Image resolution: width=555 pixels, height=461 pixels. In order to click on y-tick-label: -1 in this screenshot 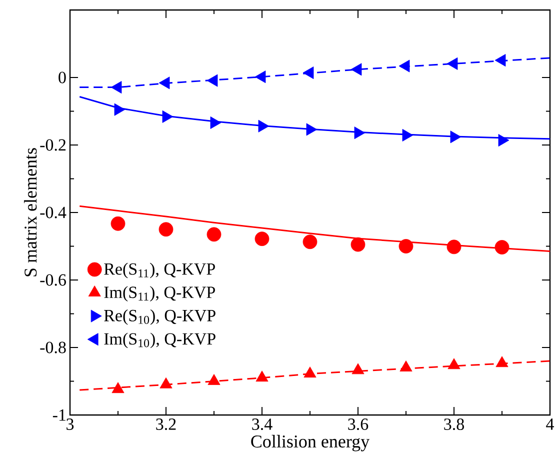, I will do `click(59, 415)`.